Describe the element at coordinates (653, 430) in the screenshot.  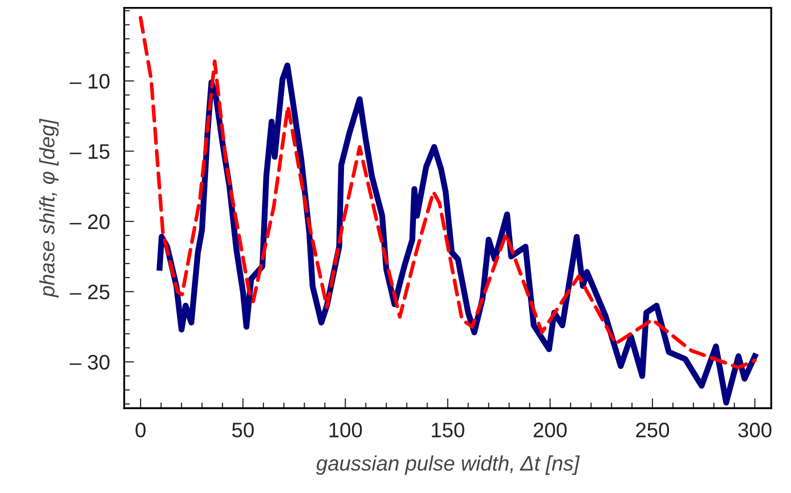
I see `x-tick-label: 250` at that location.